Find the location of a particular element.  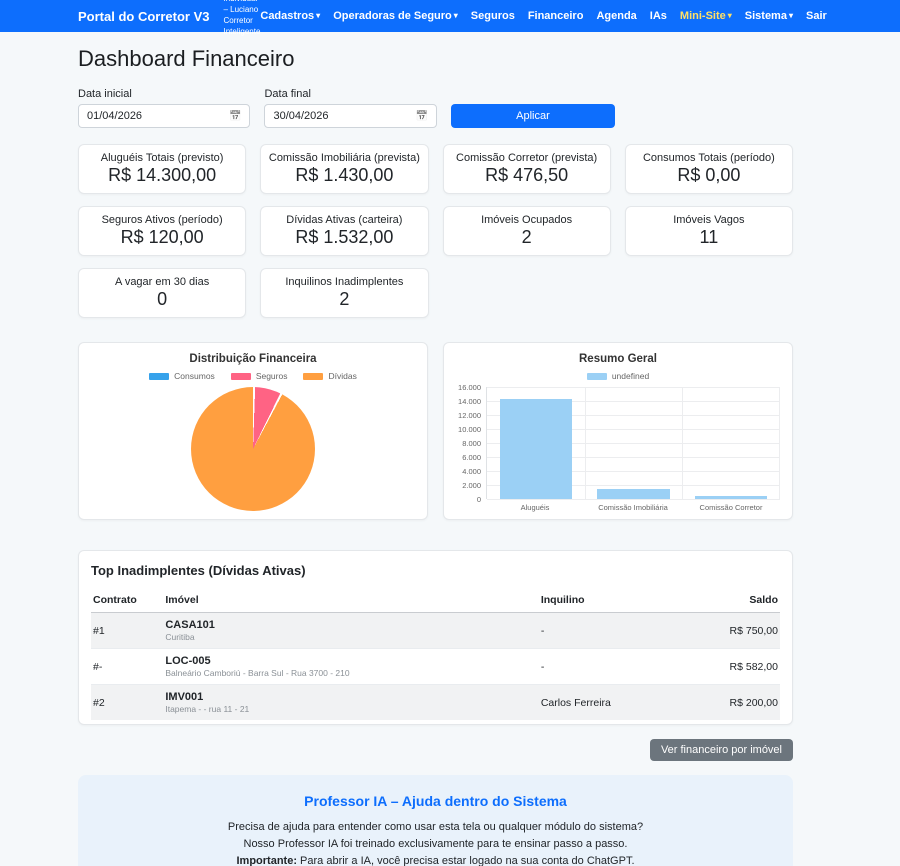

stat-card-imoveis-vagos: Imóveis Vagos 11 is located at coordinates (708, 231).